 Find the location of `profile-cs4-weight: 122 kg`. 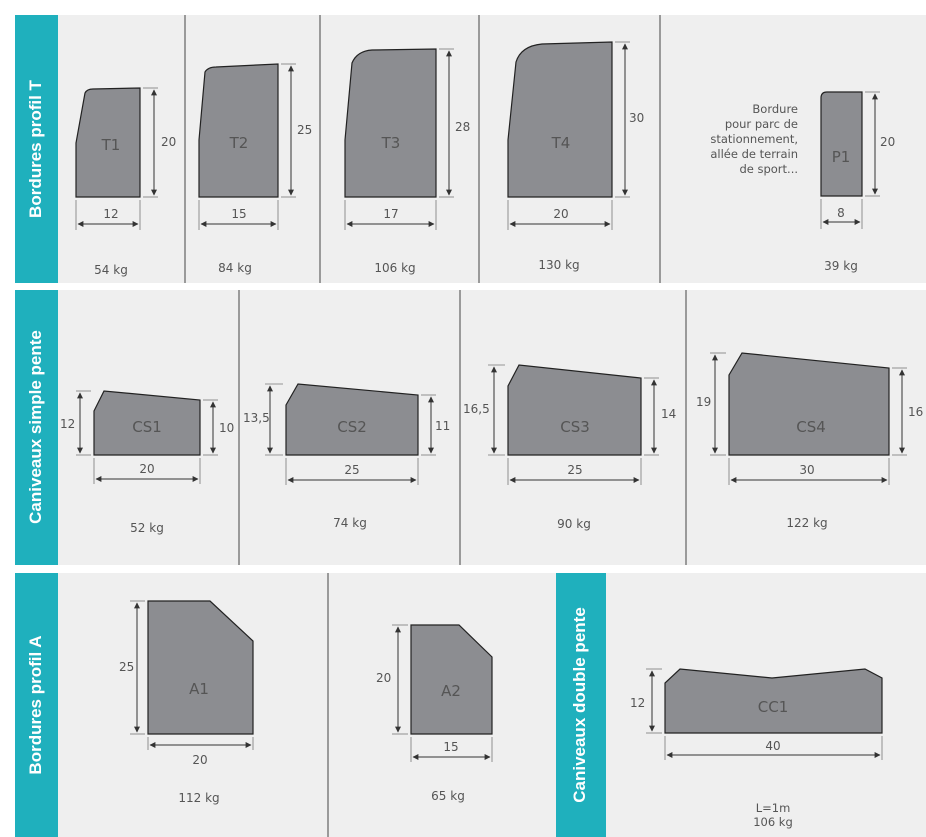

profile-cs4-weight: 122 kg is located at coordinates (806, 523).